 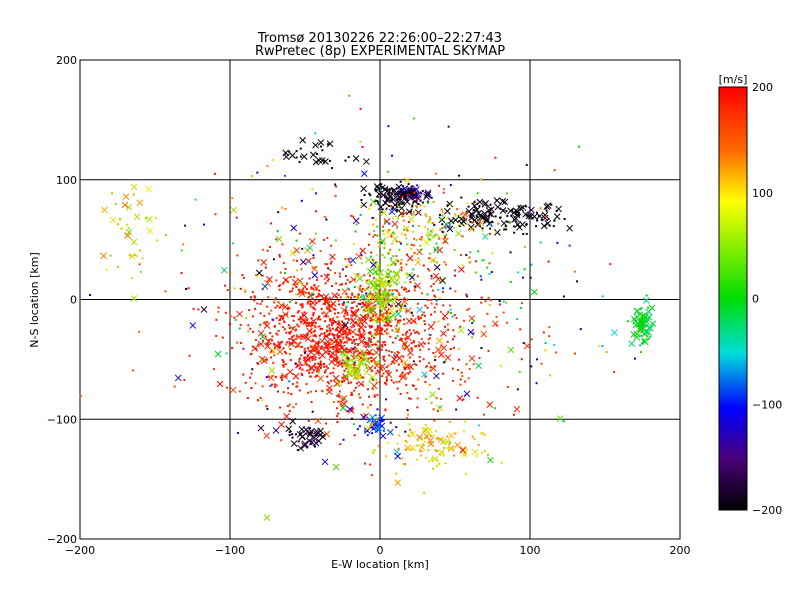 I want to click on x-tick-label: −200, so click(x=80, y=550).